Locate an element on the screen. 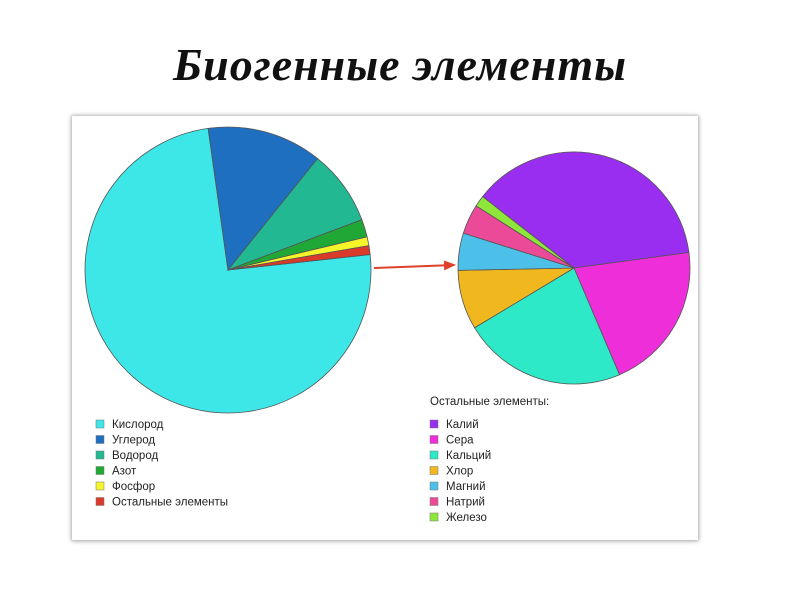  main-legend-label-1: Кислород is located at coordinates (138, 425).